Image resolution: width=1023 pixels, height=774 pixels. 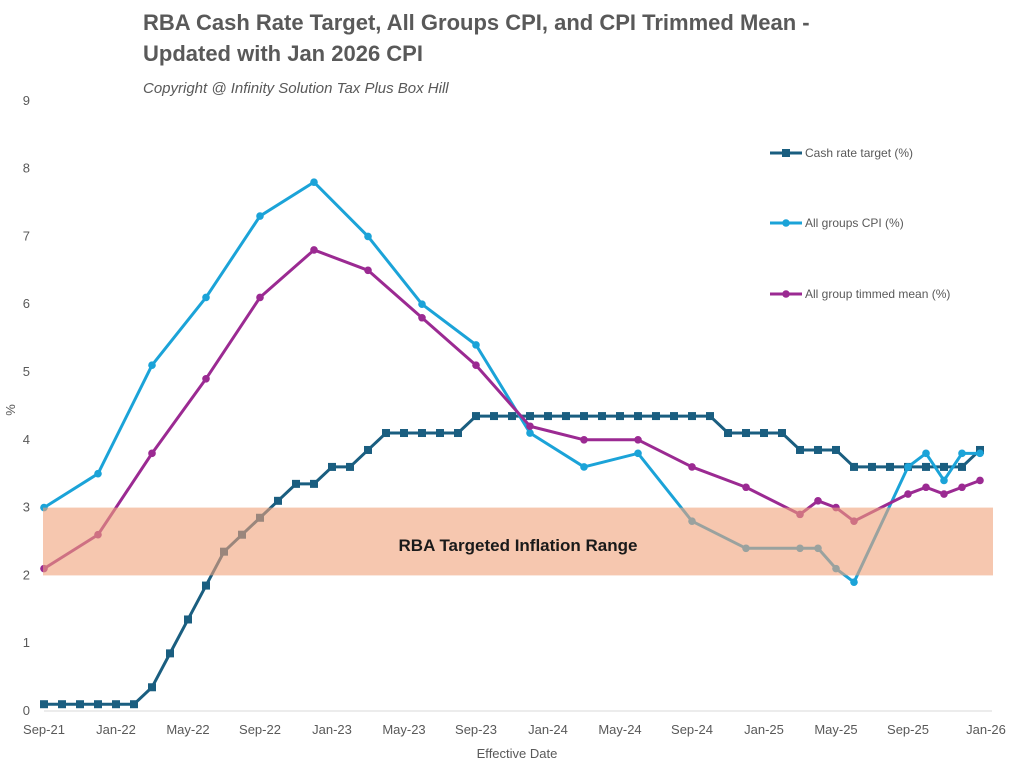 What do you see at coordinates (986, 729) in the screenshot?
I see `x-tick-label: Jan-26` at bounding box center [986, 729].